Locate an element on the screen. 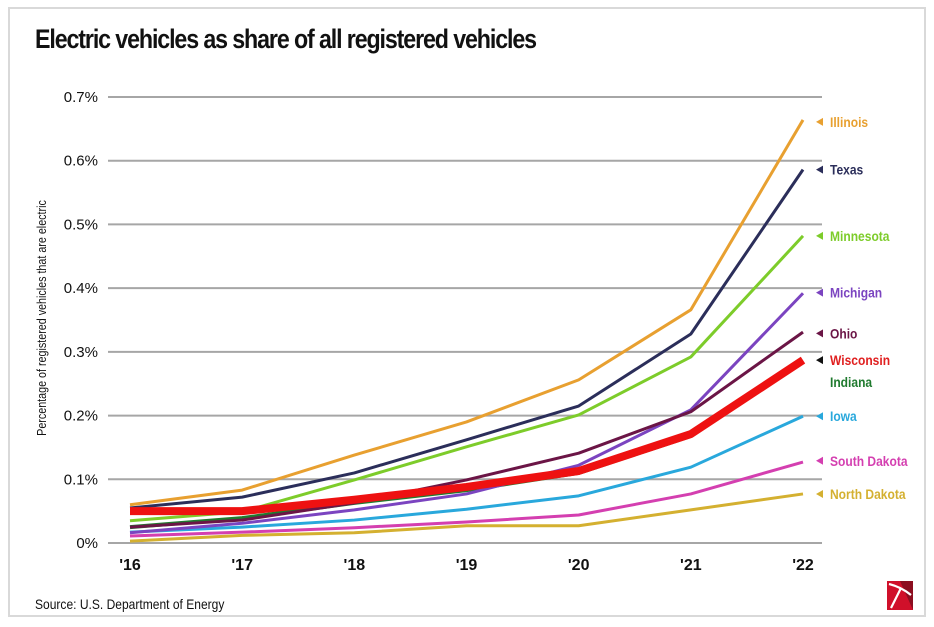 Image resolution: width=934 pixels, height=627 pixels. series-label-north-dakota: North Dakota is located at coordinates (868, 494).